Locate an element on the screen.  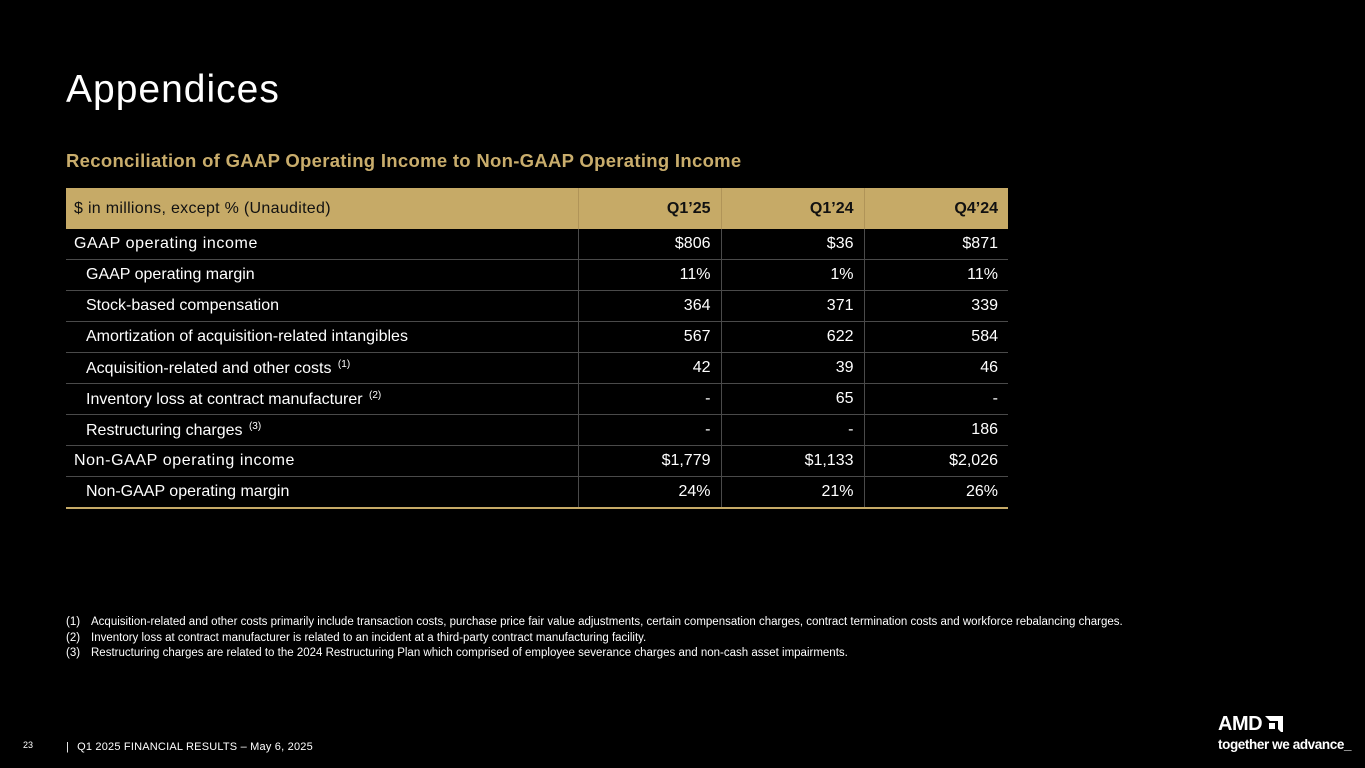
footer-text: Q1 2025 FINANCIAL RESULTS – May 6, 2025 is located at coordinates (195, 747).